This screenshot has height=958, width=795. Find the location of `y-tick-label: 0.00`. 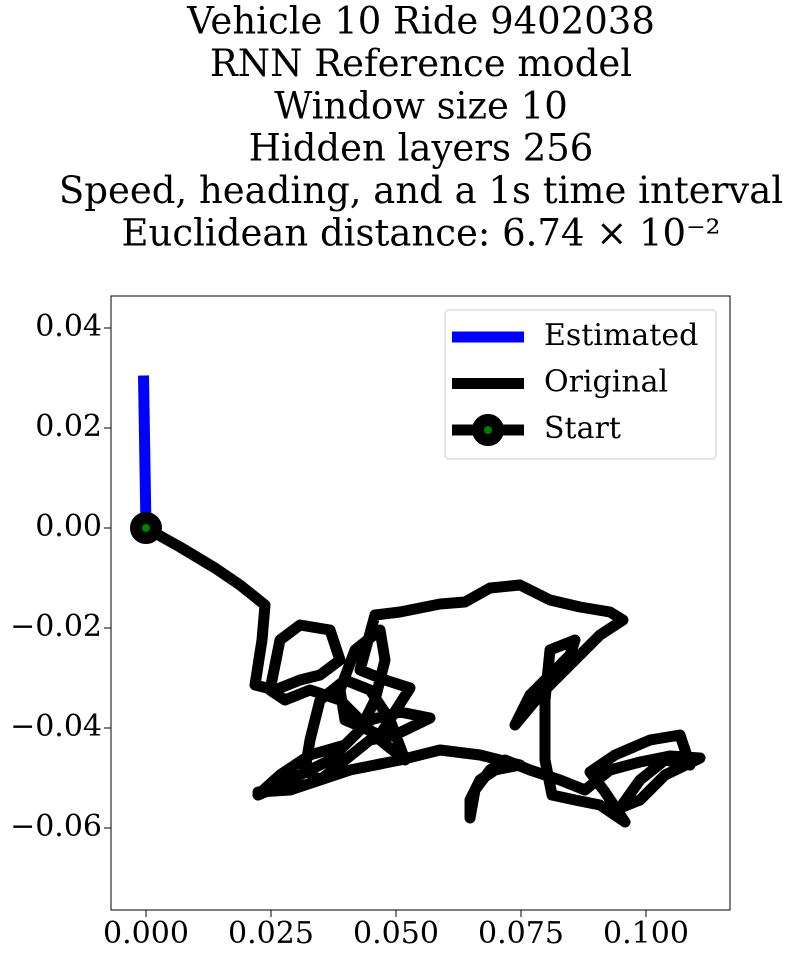

y-tick-label: 0.00 is located at coordinates (68, 526).